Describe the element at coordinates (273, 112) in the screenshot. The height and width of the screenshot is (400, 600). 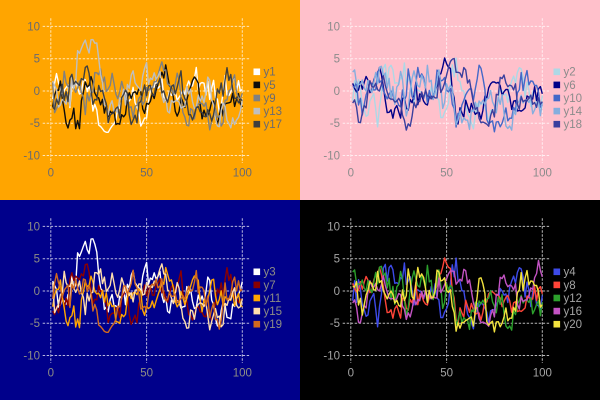
I see `svg-text: y13` at that location.